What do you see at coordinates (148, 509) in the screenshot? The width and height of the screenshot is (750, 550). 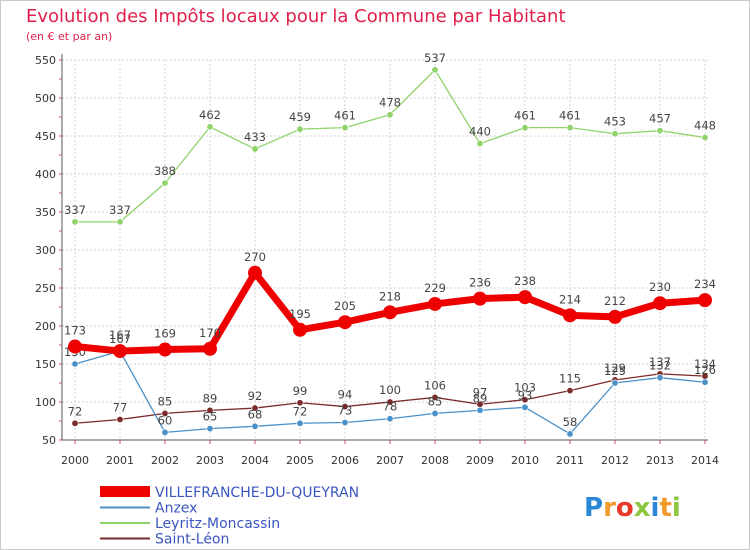 I see `legend-entry: Anzex` at bounding box center [148, 509].